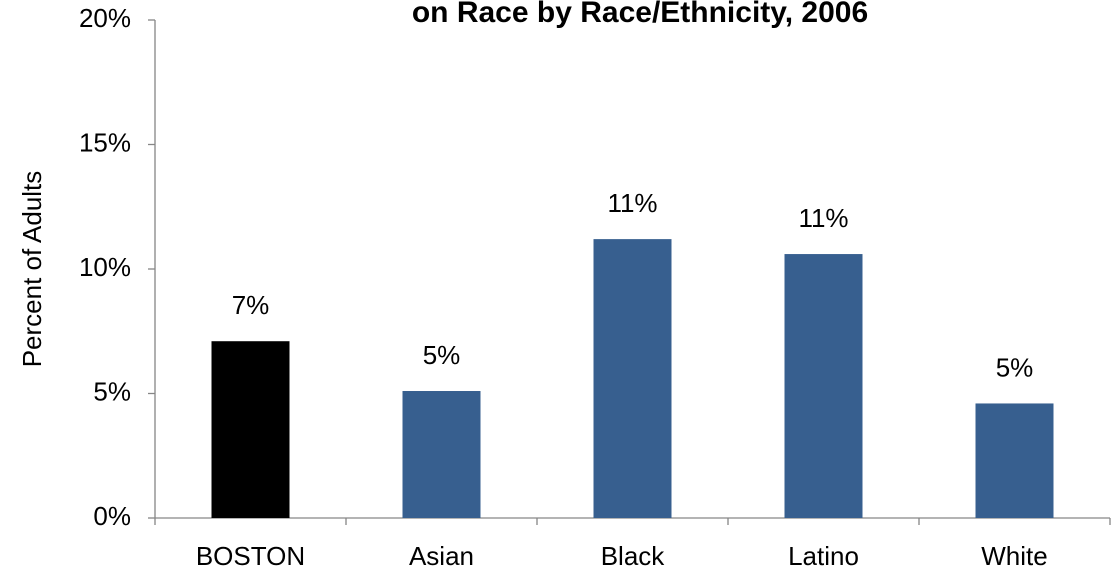  I want to click on y-tick-label: 0%, so click(112, 516).